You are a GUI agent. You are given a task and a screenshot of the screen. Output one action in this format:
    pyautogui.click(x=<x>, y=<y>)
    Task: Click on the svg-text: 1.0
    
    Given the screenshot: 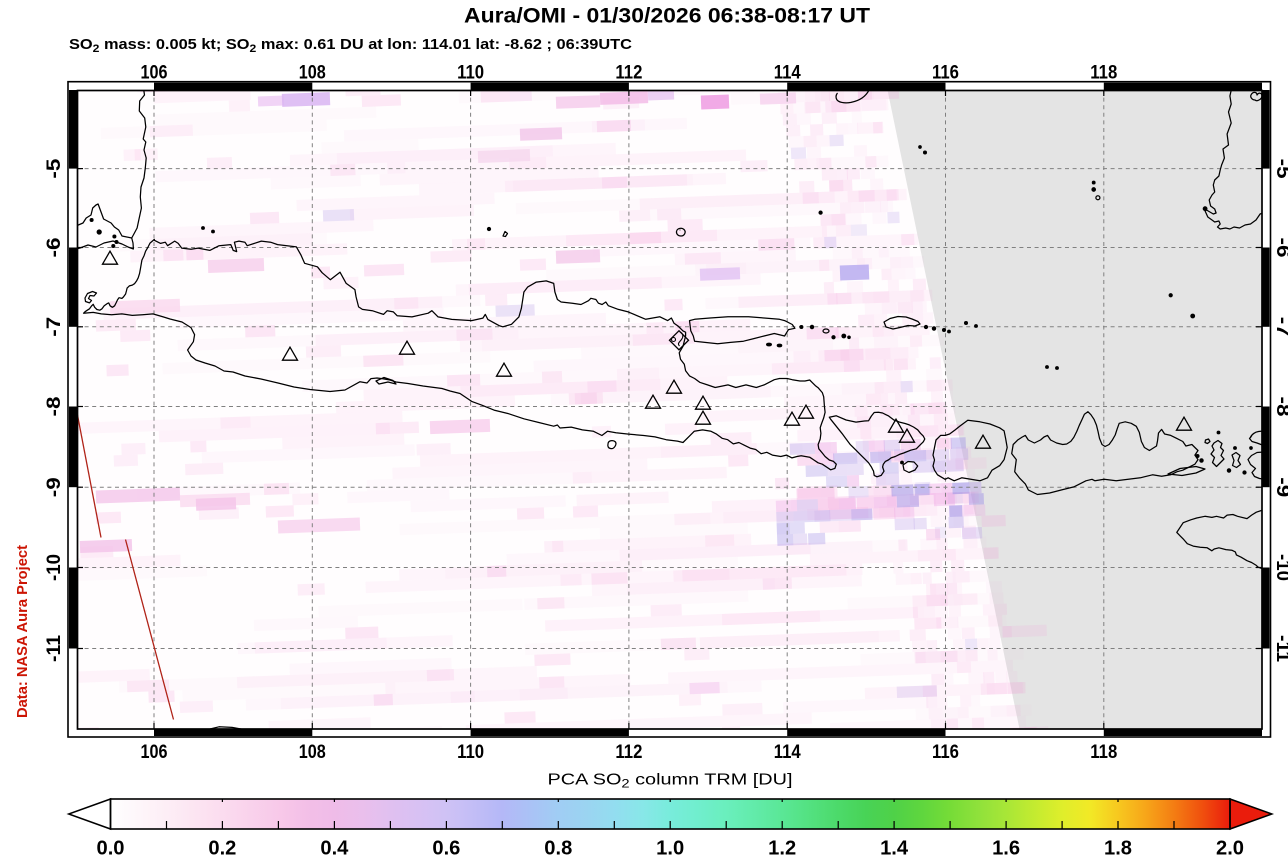 What is the action you would take?
    pyautogui.click(x=670, y=846)
    